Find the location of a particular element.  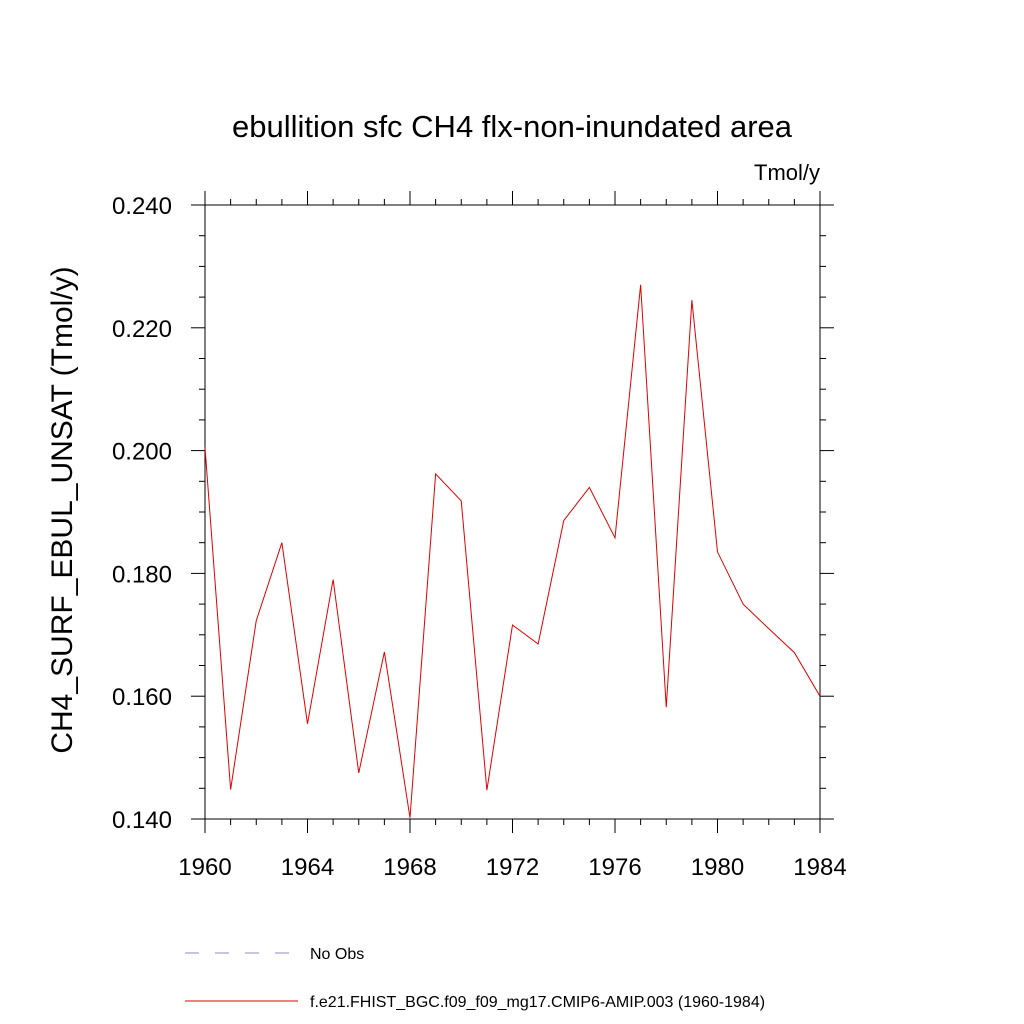

legend-label-no-obs: No Obs is located at coordinates (337, 954).